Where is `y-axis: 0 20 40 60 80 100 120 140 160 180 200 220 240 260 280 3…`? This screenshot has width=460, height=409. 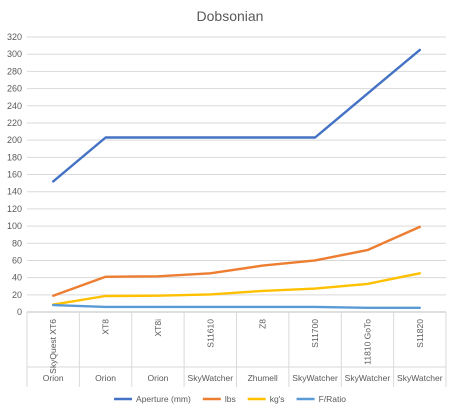 y-axis: 0 20 40 60 80 100 120 140 160 180 200 220 240 260 280 3… is located at coordinates (14, 174).